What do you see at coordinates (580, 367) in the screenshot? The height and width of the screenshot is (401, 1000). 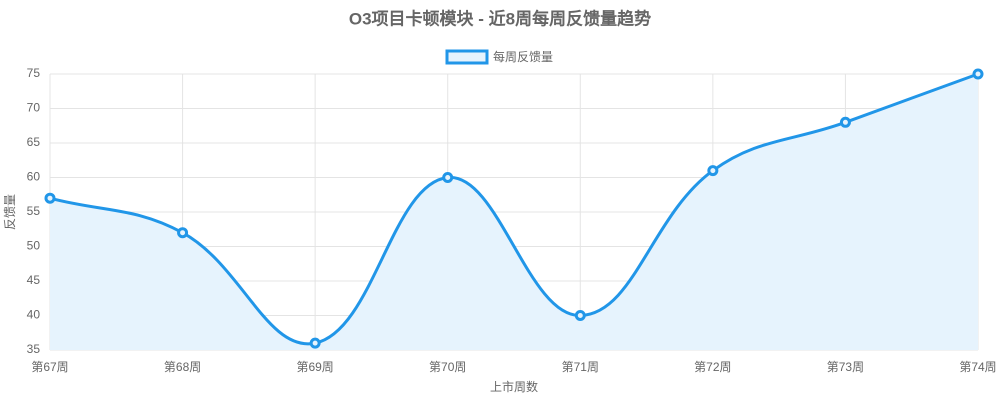 I see `x-tick-label: 第71周` at bounding box center [580, 367].